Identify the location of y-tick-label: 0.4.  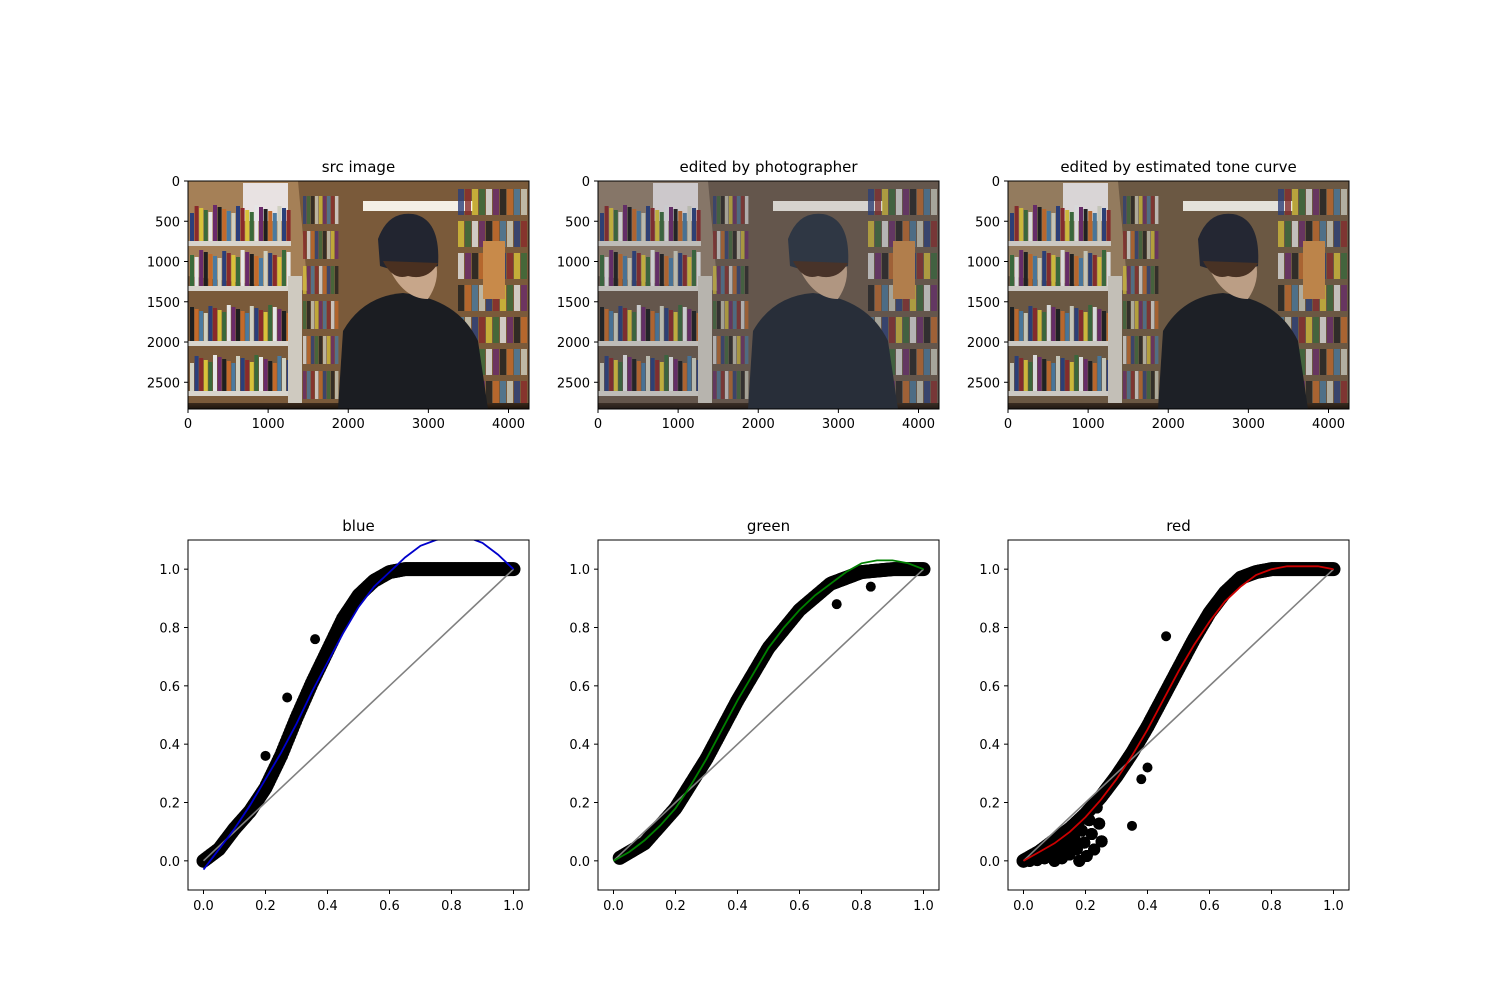
(169, 745).